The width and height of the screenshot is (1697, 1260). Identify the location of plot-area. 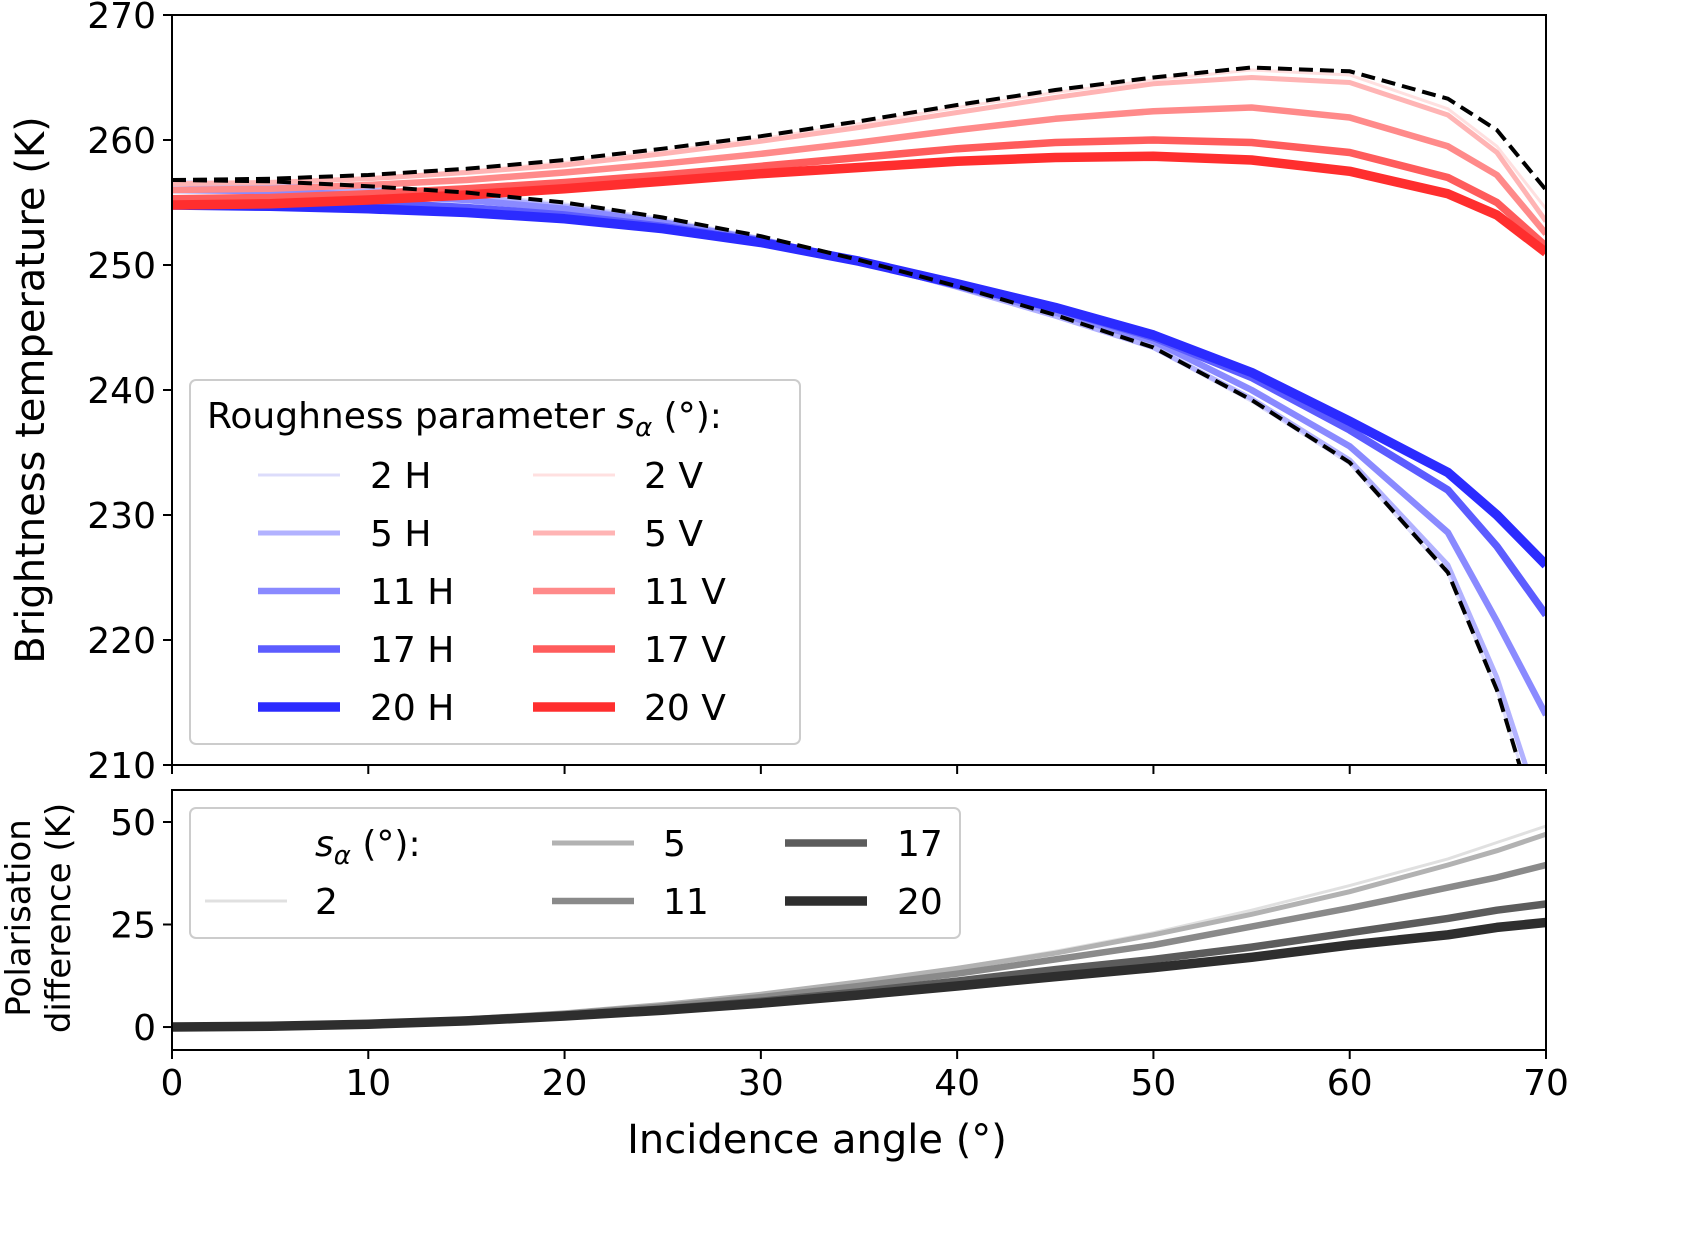
(859, 928).